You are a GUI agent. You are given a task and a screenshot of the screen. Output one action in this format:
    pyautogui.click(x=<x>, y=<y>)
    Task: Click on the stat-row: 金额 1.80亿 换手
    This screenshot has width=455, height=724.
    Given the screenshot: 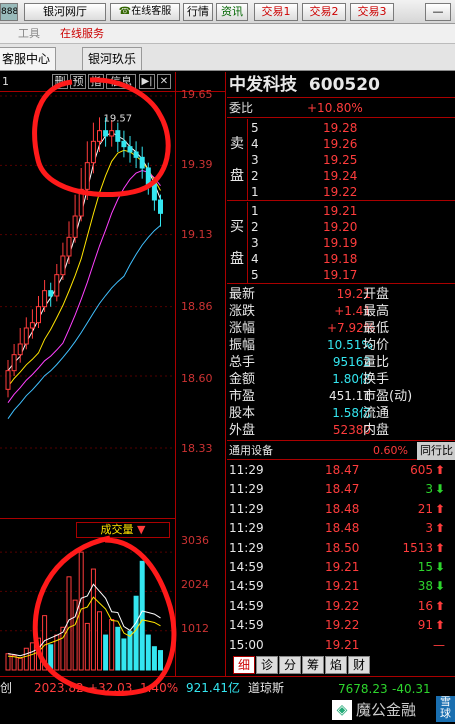 What is the action you would take?
    pyautogui.click(x=341, y=379)
    